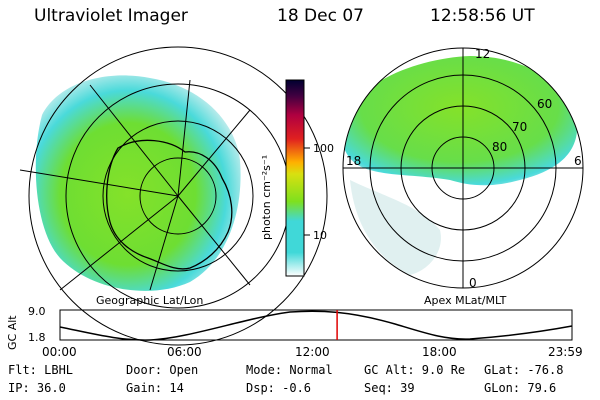  I want to click on mlt-label-left: 18, so click(354, 161).